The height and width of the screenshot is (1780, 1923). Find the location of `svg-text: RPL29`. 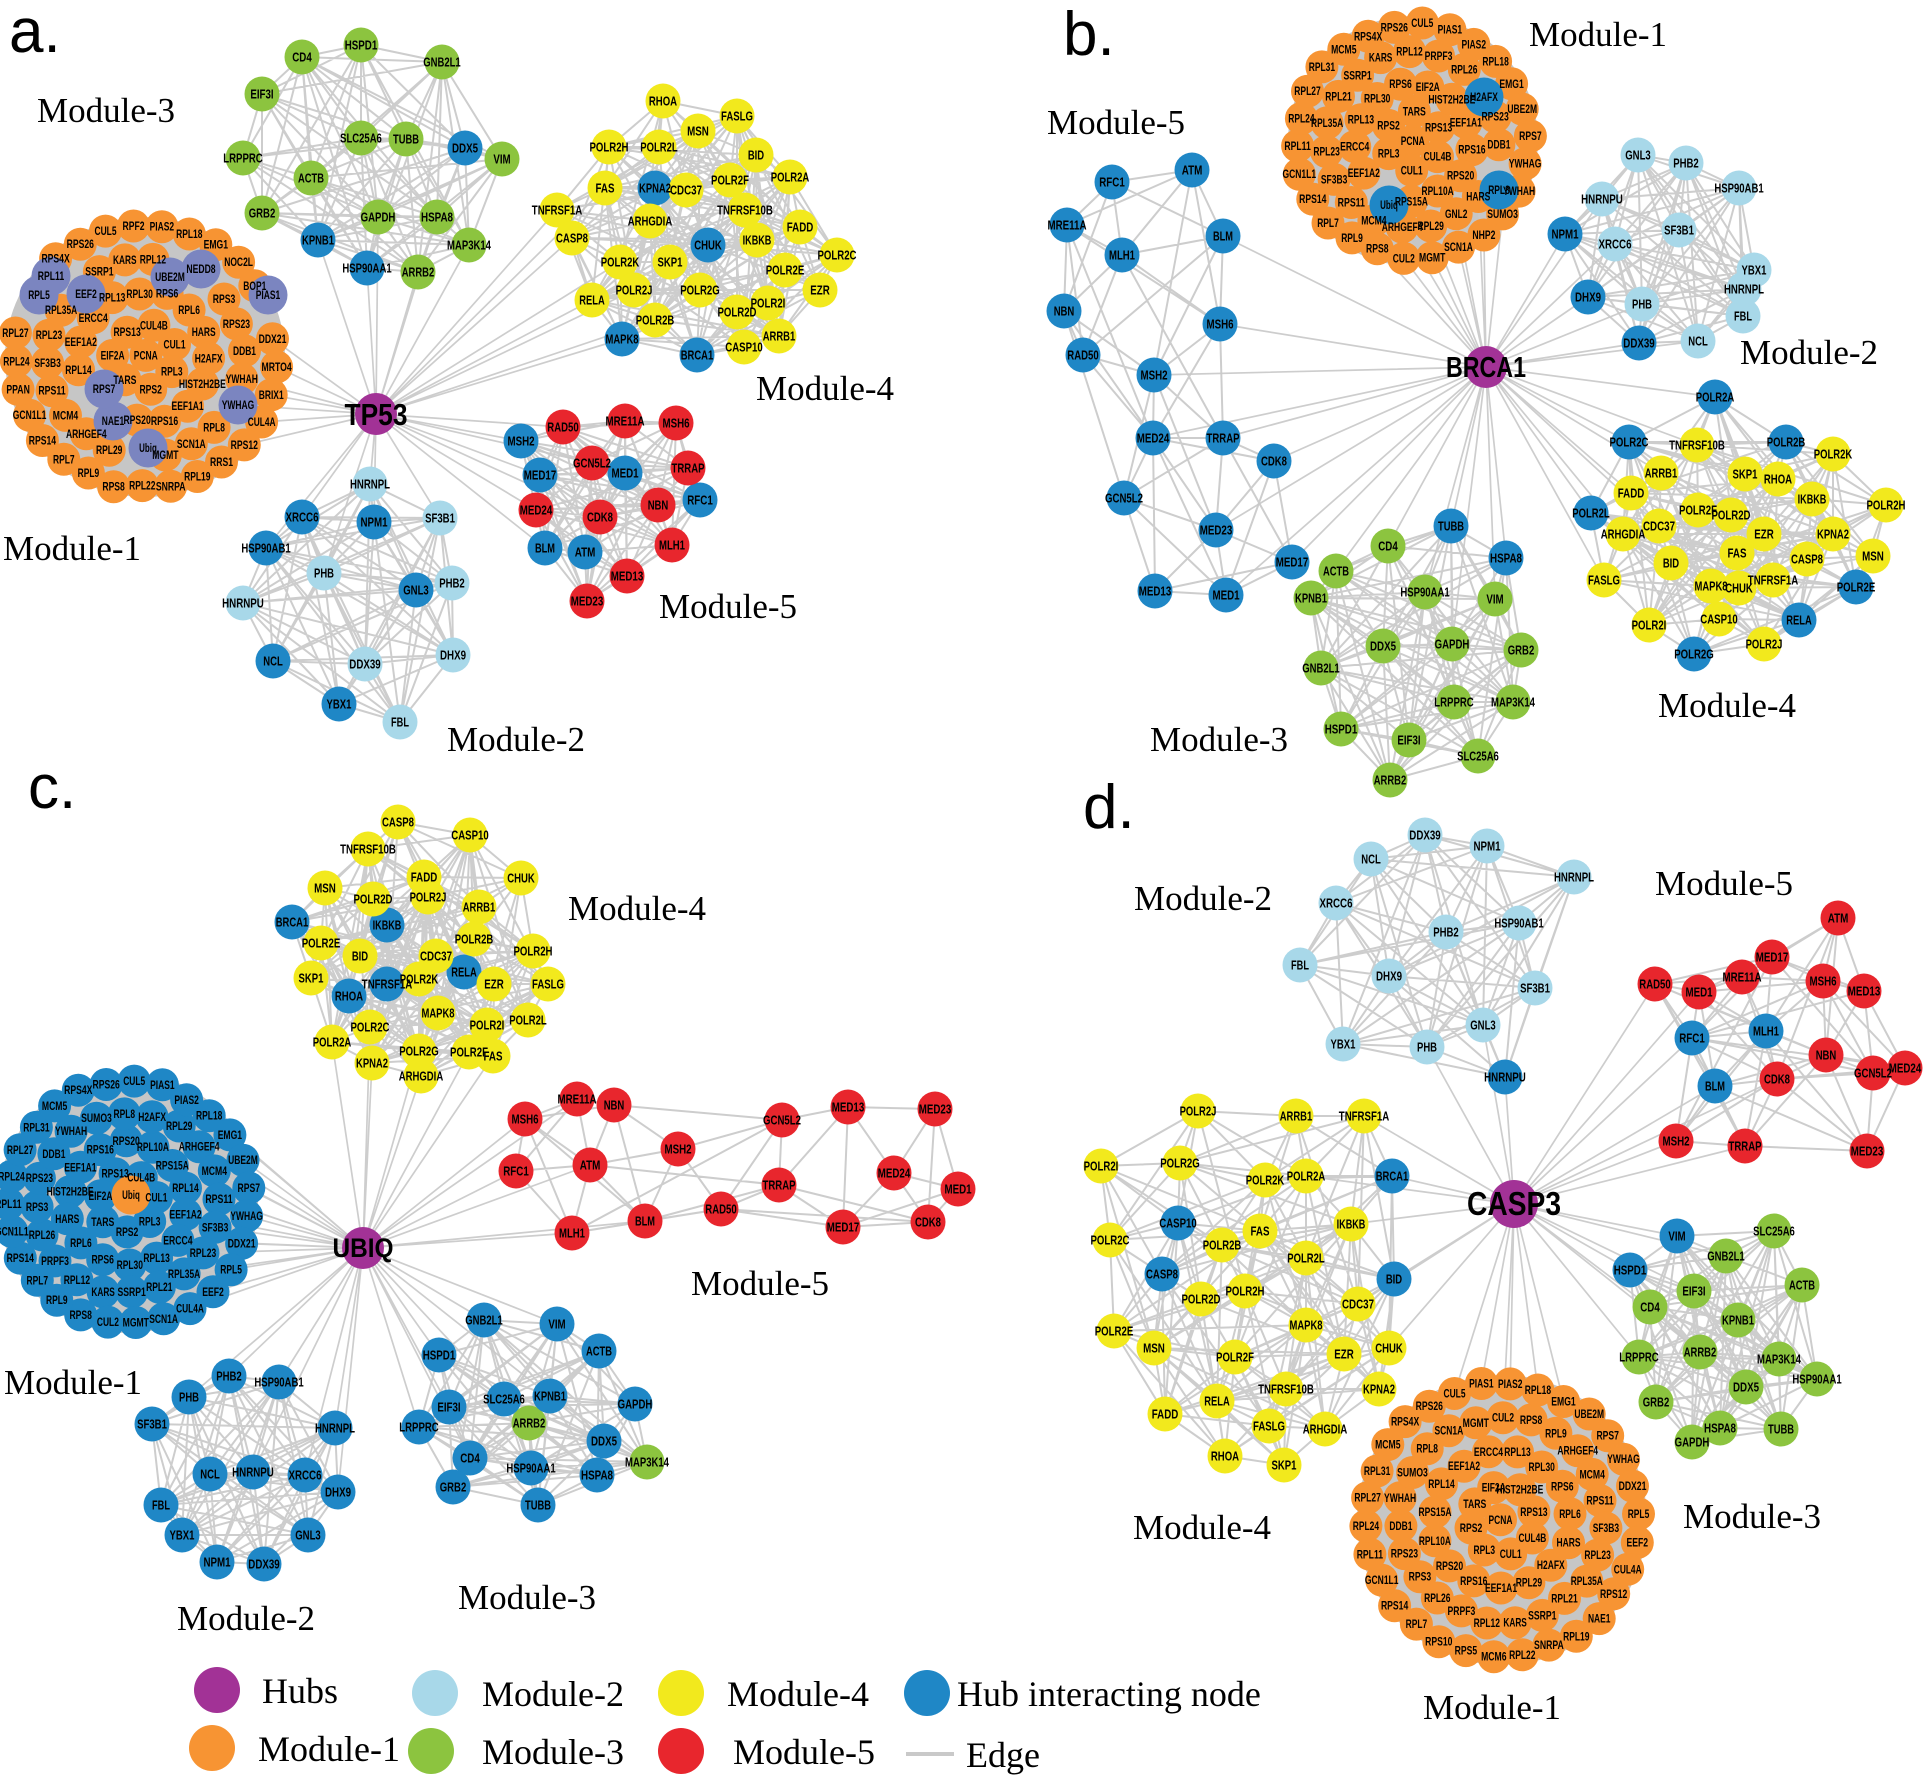

svg-text: RPL29 is located at coordinates (179, 1127).